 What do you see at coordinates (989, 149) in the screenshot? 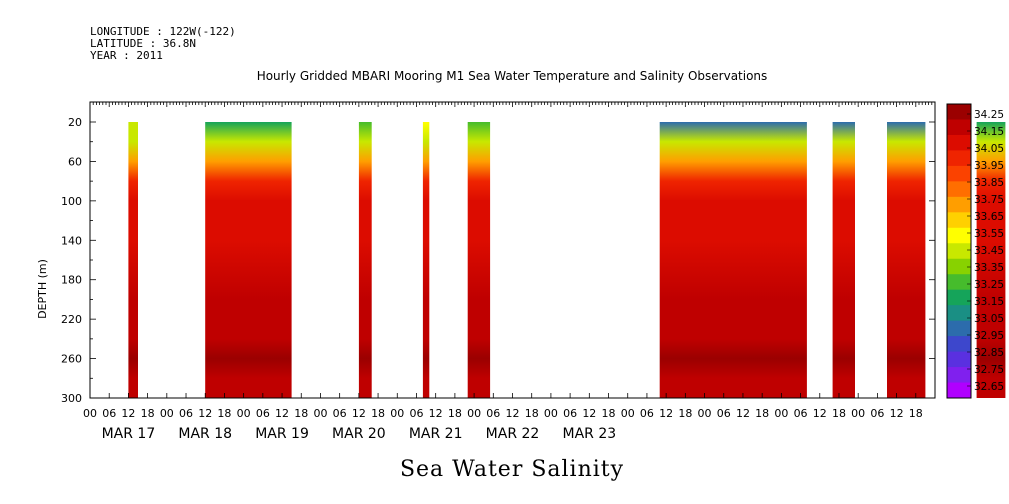
I see `colorbar-label: 34.05` at bounding box center [989, 149].